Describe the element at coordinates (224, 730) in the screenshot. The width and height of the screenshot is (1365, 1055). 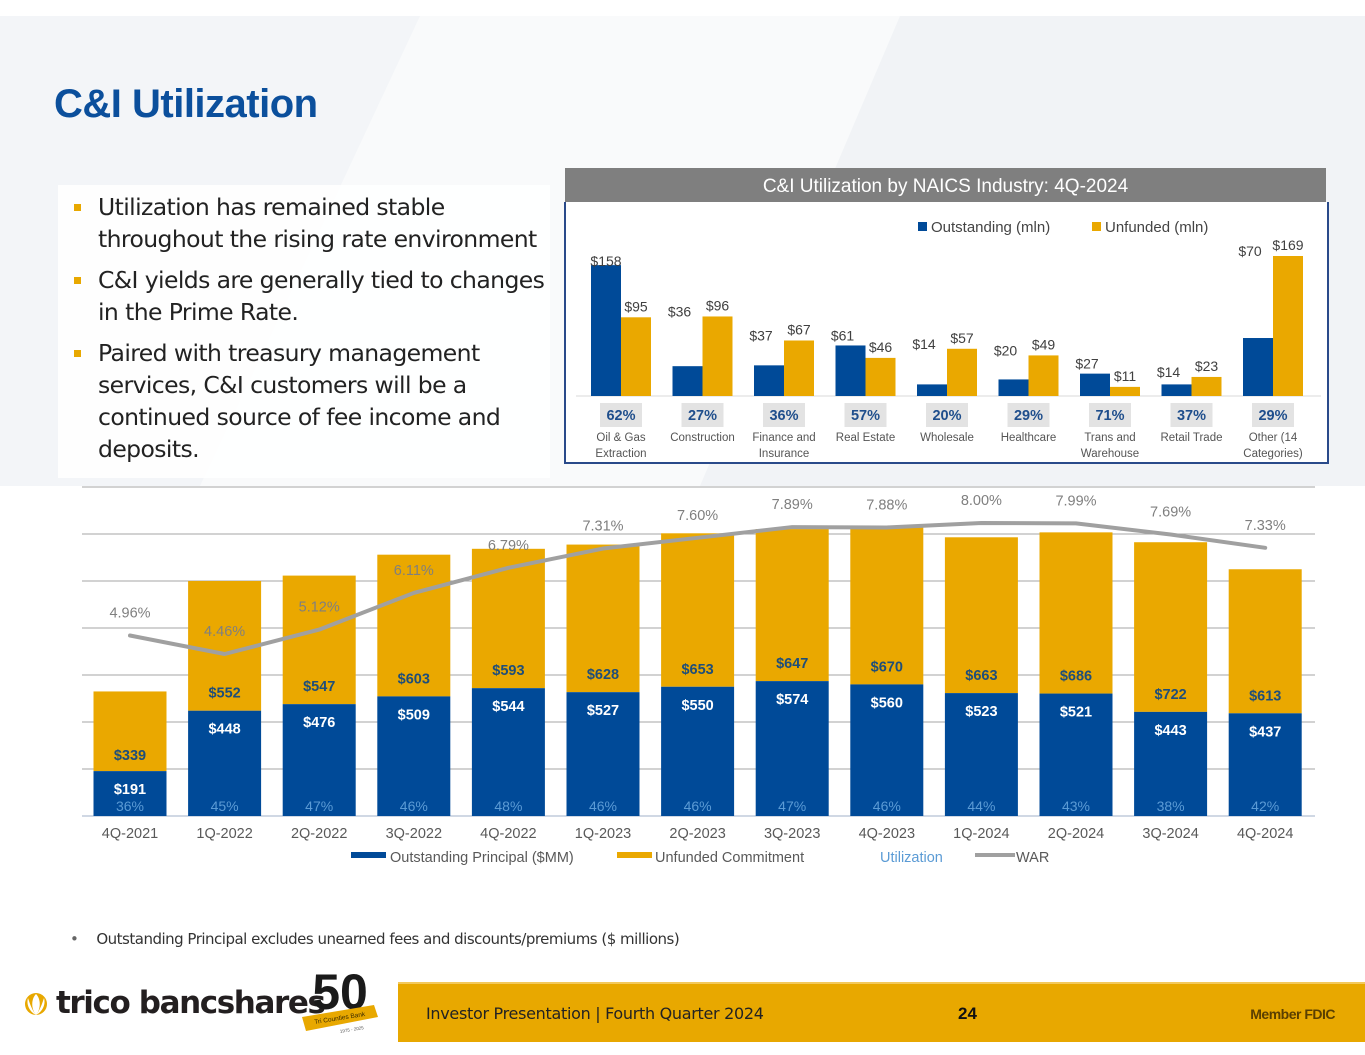
I see `data-label-outstanding: $448` at that location.